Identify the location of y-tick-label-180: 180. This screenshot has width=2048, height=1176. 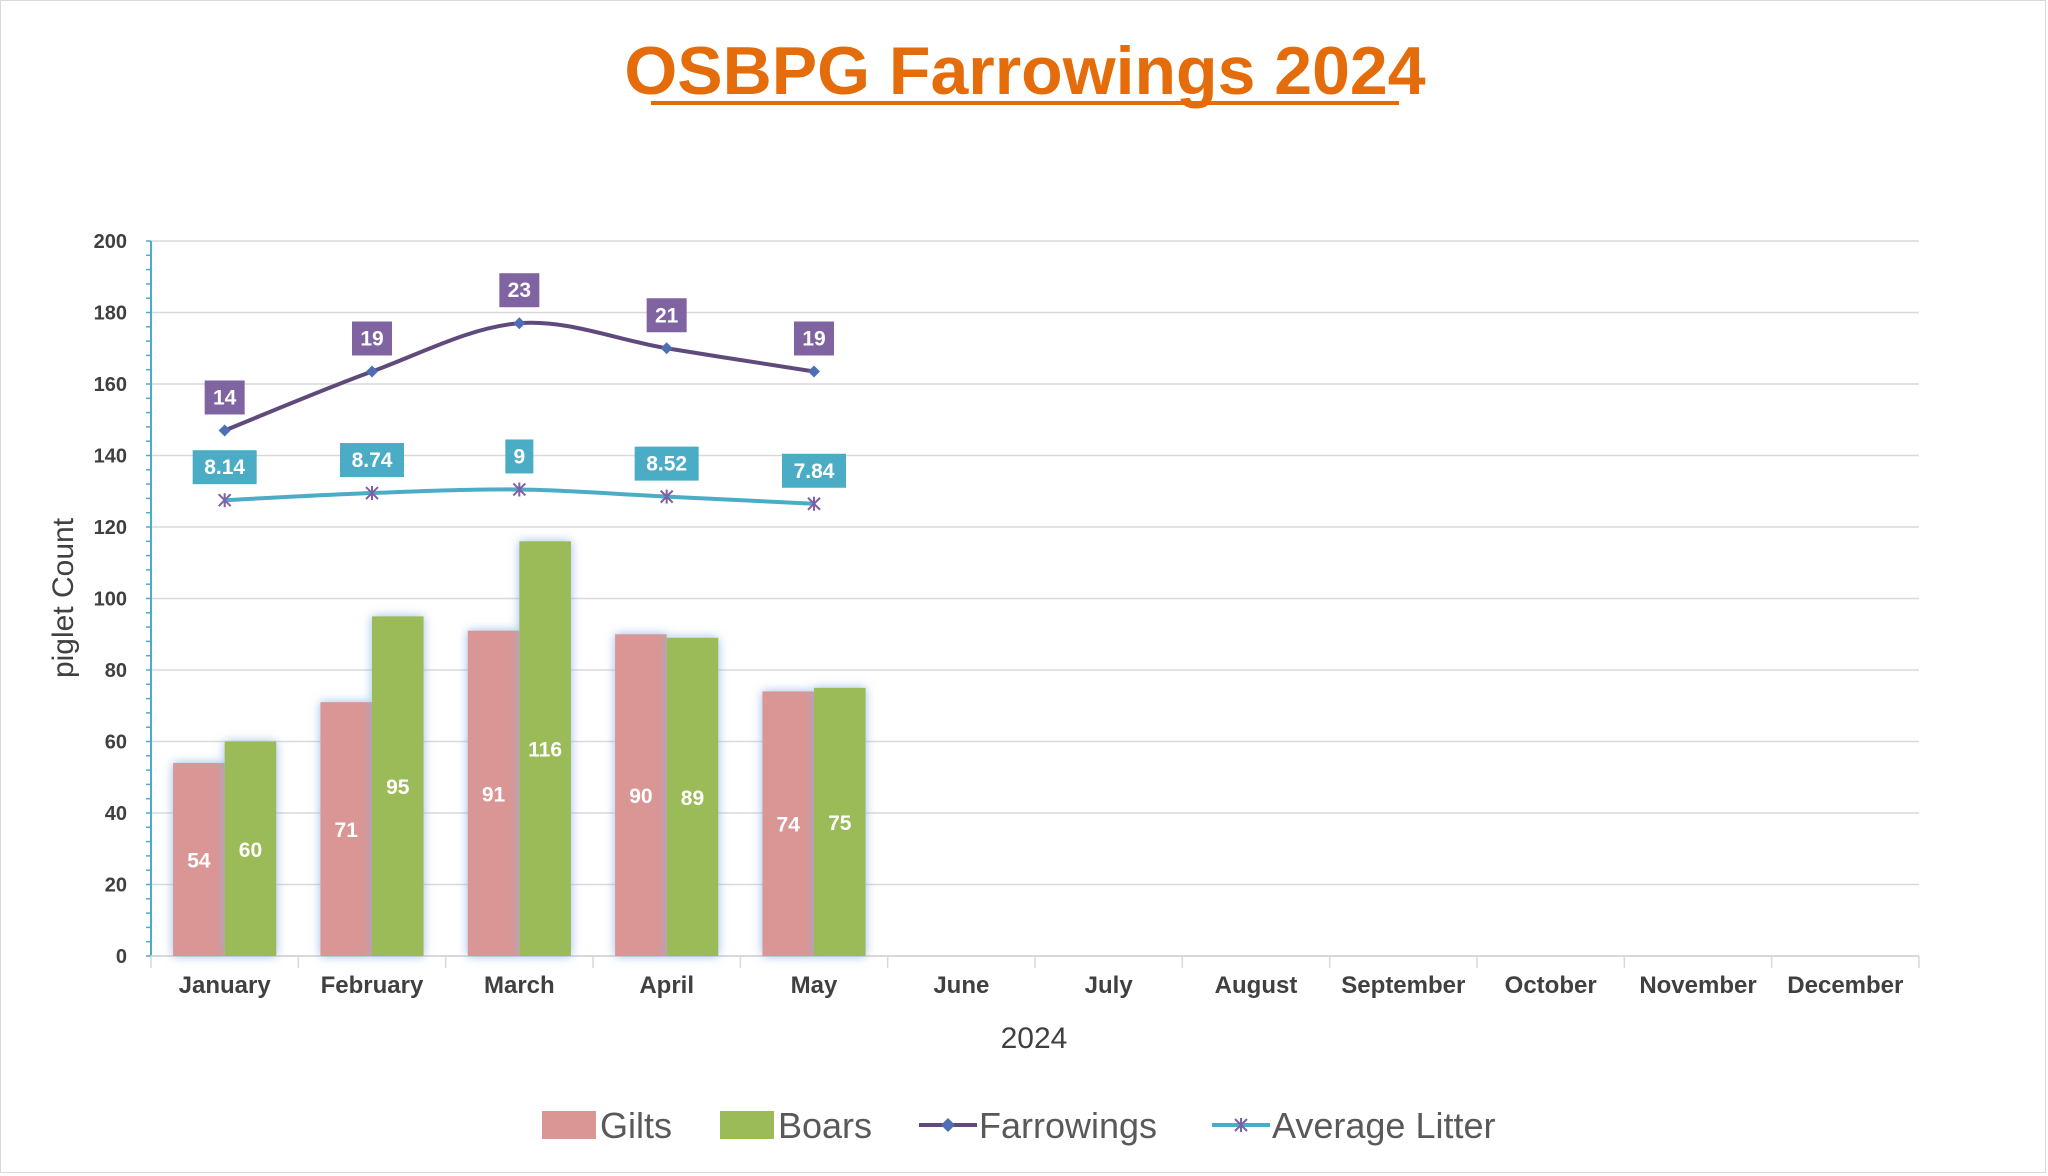
(110, 314).